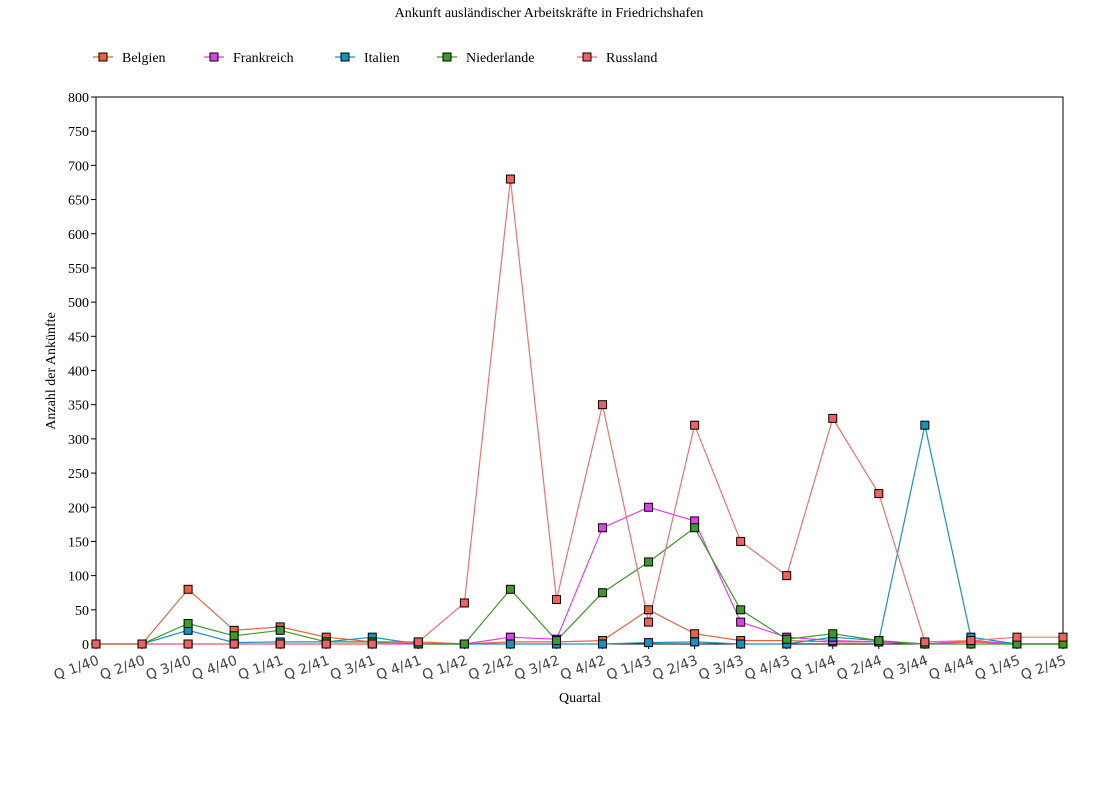 The height and width of the screenshot is (805, 1095). I want to click on x-tick-label: Q 2/43, so click(675, 668).